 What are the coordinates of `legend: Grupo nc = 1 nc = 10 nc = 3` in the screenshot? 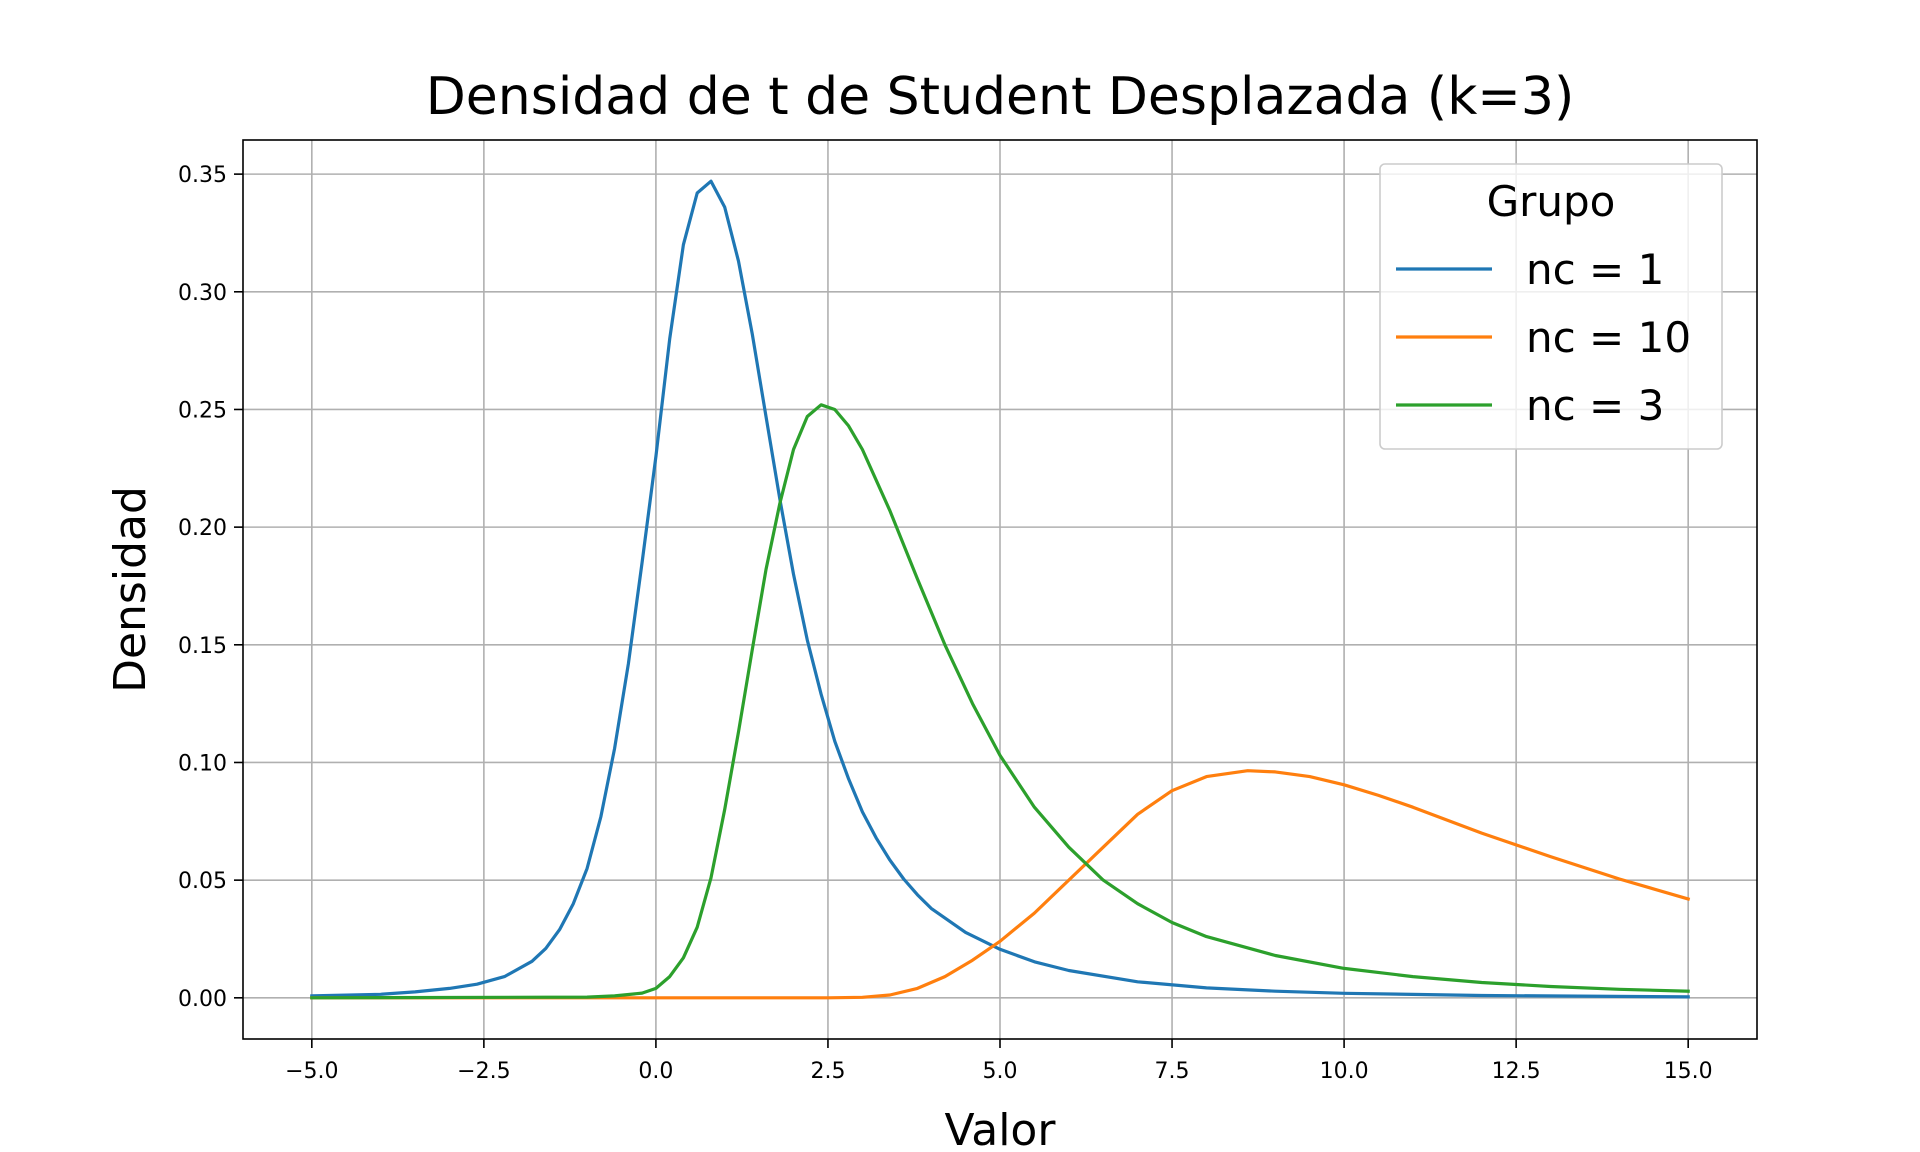 It's located at (1551, 306).